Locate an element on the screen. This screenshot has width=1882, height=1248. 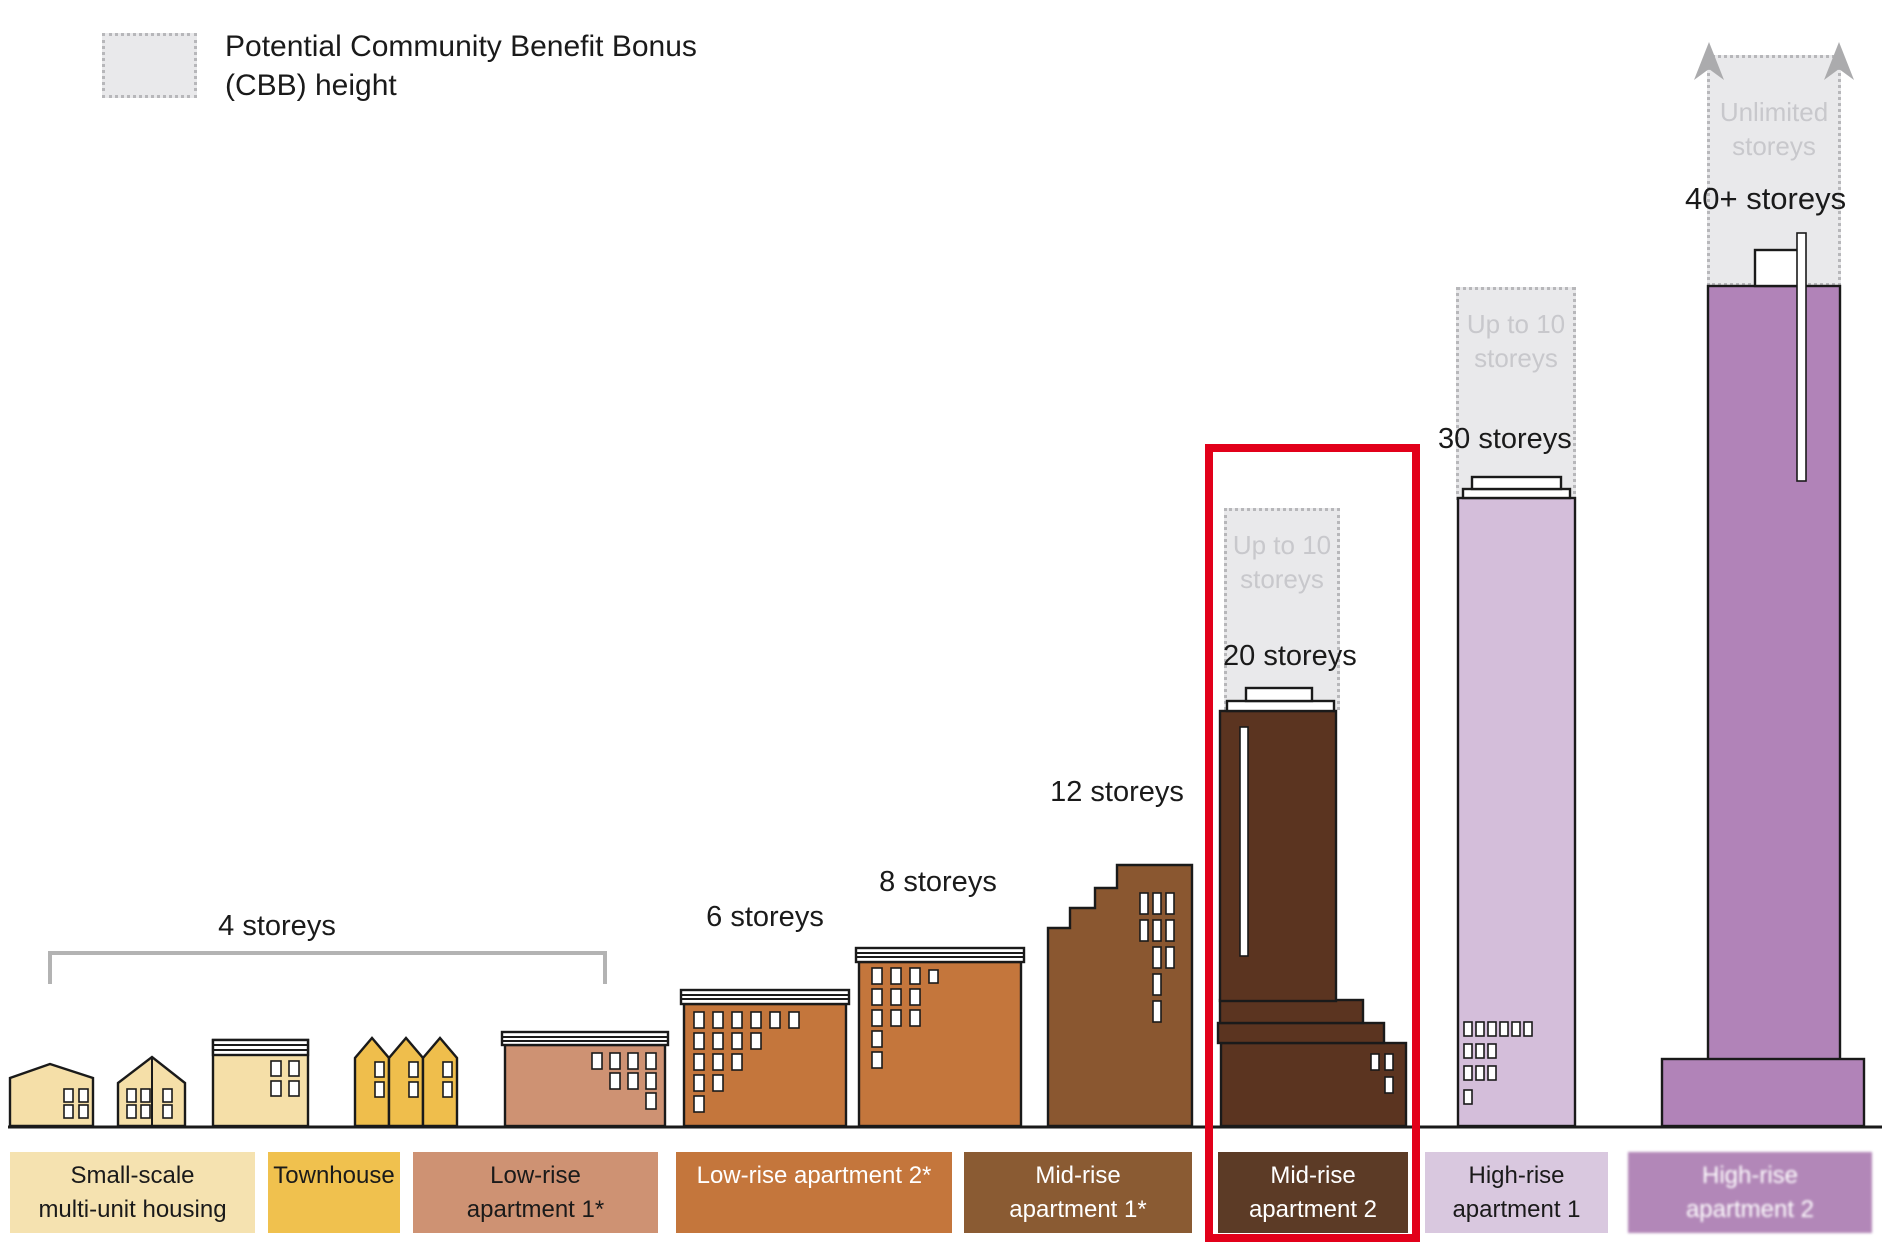
category-label-high-rise-2-line1: High-rise is located at coordinates (1750, 1175).